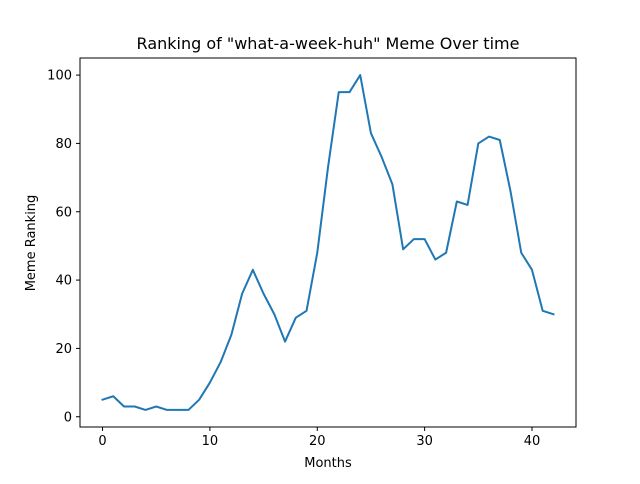 The width and height of the screenshot is (640, 484). I want to click on x-tick-label: 10, so click(210, 441).